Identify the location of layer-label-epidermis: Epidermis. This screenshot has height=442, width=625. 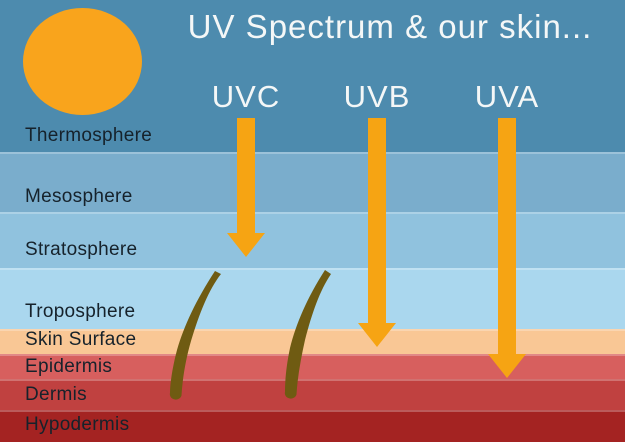
(69, 366).